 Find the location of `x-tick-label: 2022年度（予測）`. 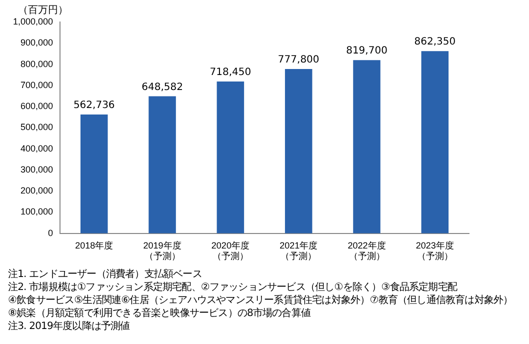

x-tick-label: 2022年度（予測） is located at coordinates (367, 251).